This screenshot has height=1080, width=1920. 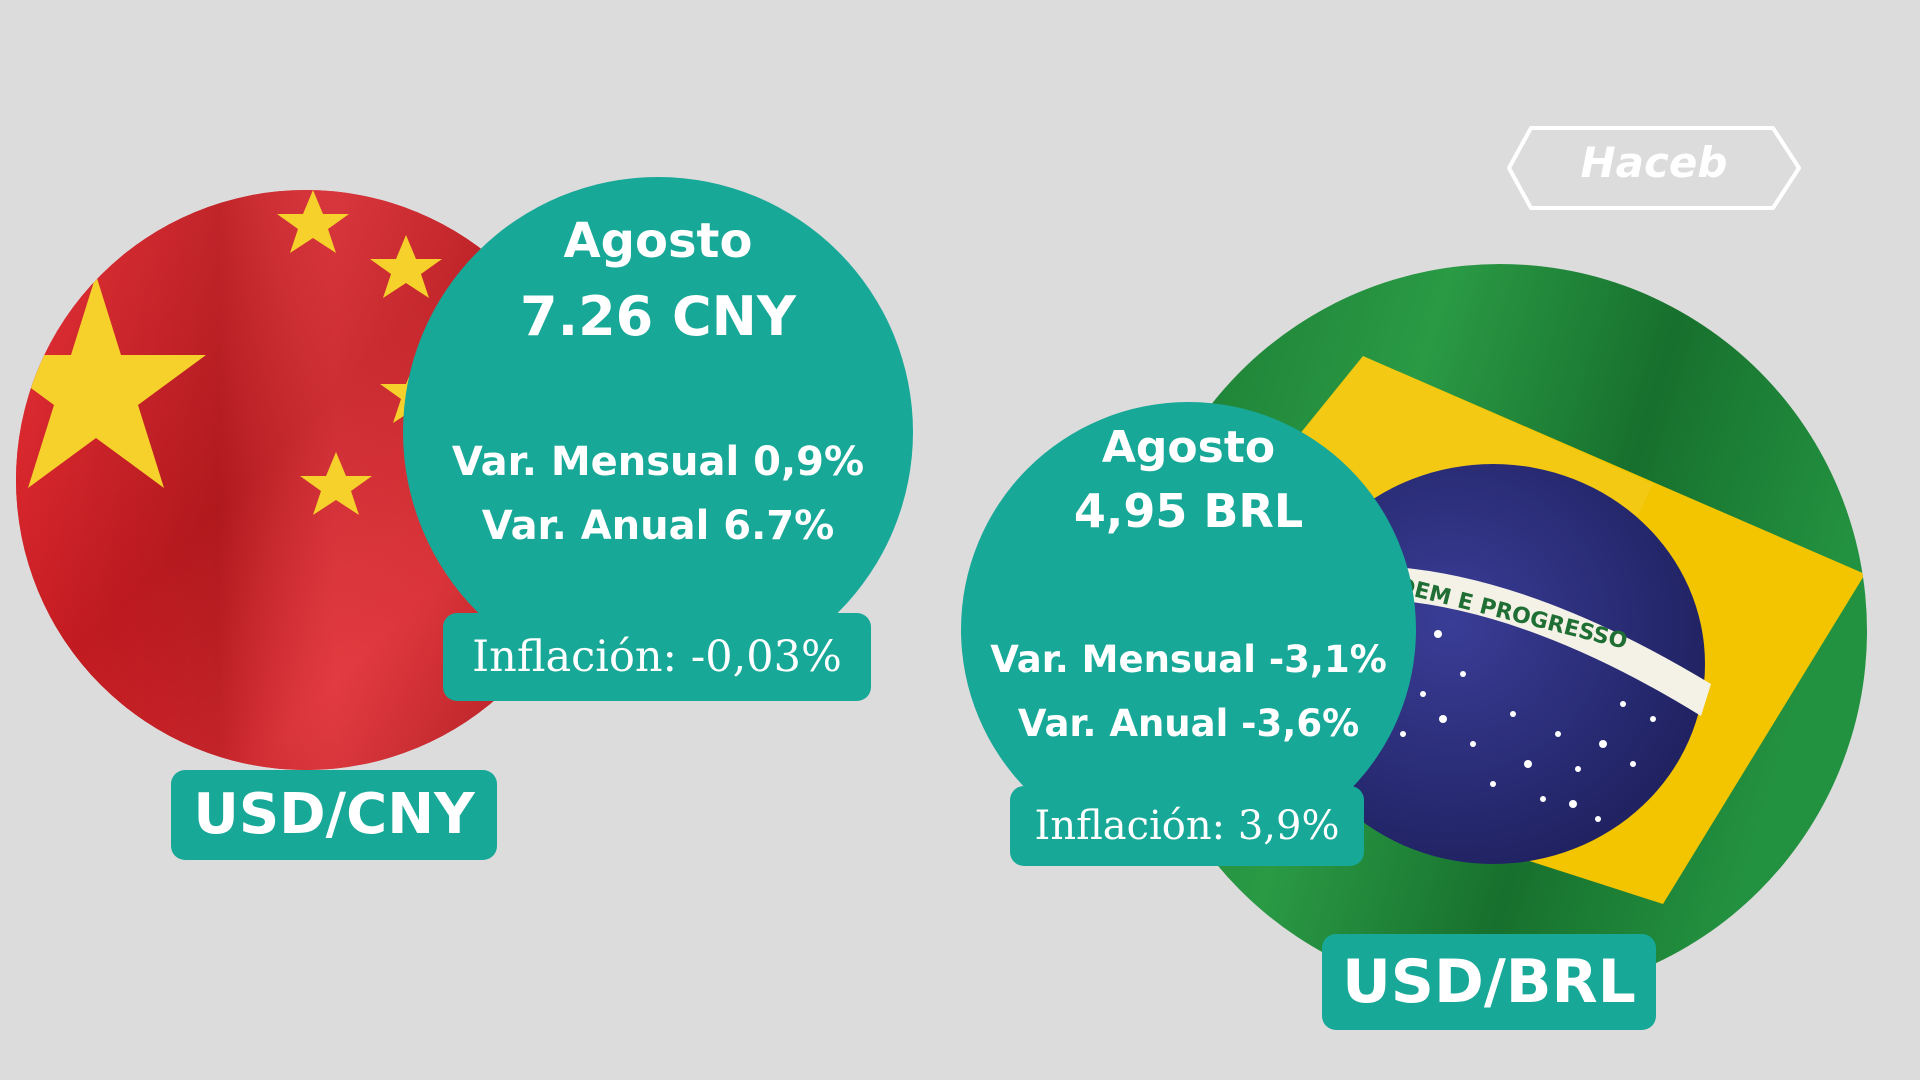 I want to click on china-annual-variation: Var. Anual 6.7%, so click(x=658, y=526).